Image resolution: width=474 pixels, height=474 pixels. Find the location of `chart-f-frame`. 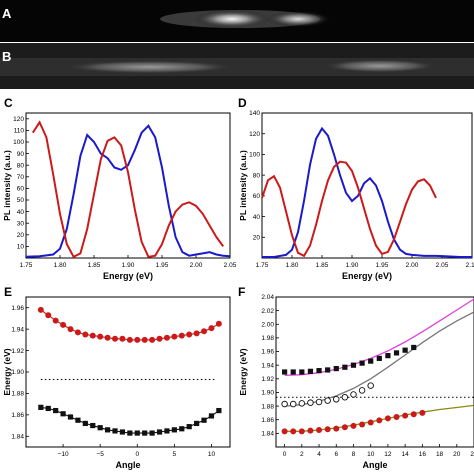

chart-f-frame is located at coordinates (374, 372).